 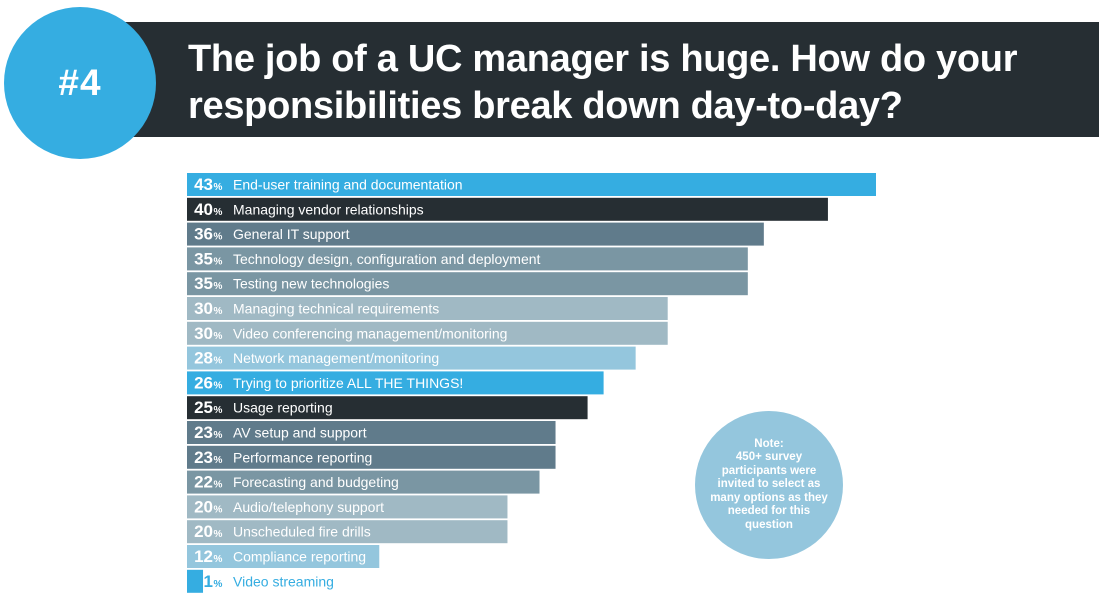 I want to click on bar-row: 20% Audio/telephony support, so click(x=347, y=507).